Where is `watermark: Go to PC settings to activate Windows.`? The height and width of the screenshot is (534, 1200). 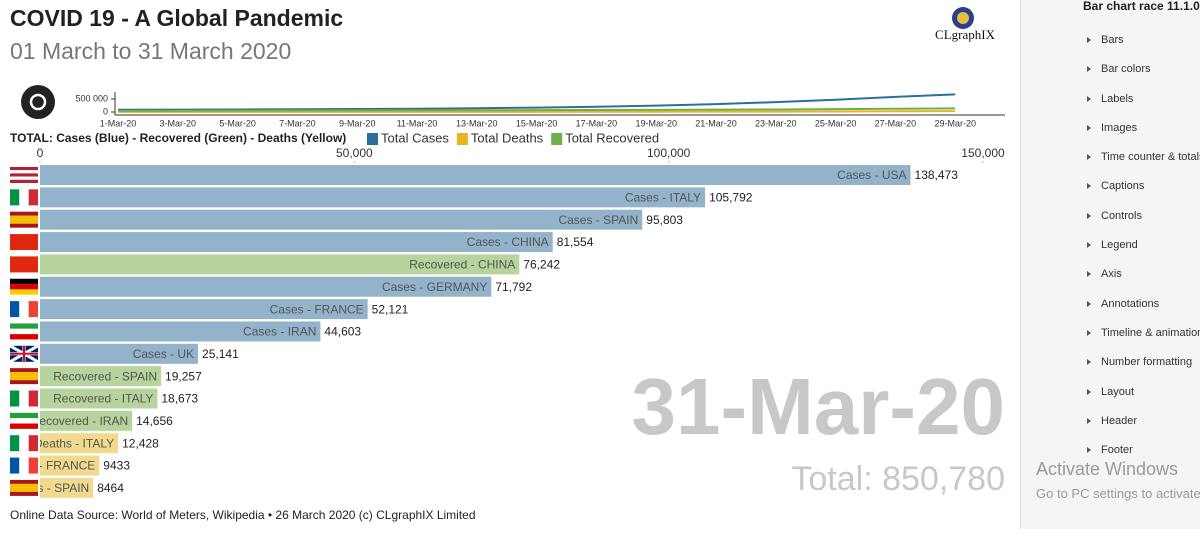
watermark: Go to PC settings to activate Windows. is located at coordinates (1118, 493).